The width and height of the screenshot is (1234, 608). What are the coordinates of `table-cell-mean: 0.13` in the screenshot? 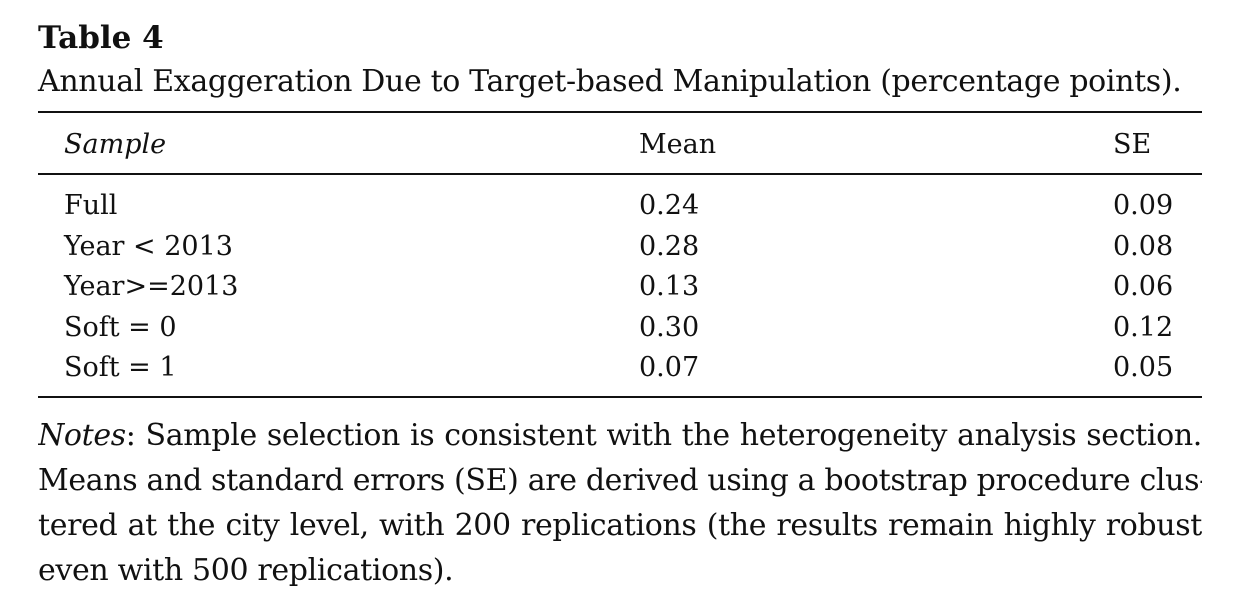 It's located at (669, 286).